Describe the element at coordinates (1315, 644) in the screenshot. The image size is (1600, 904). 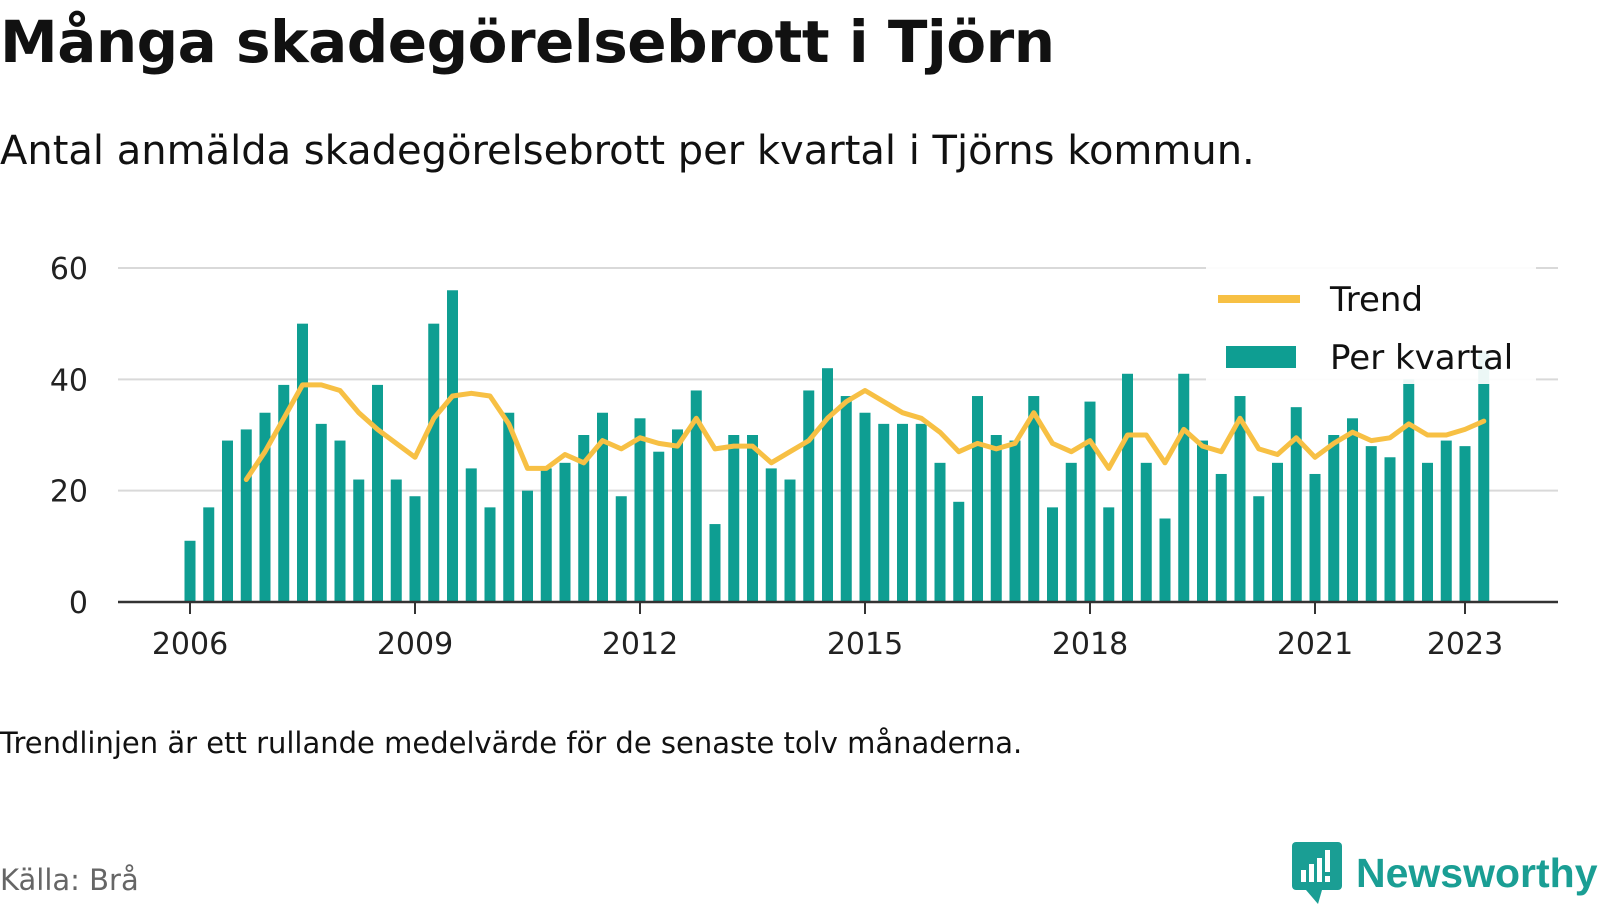
I see `x-tick-label: 2021` at that location.